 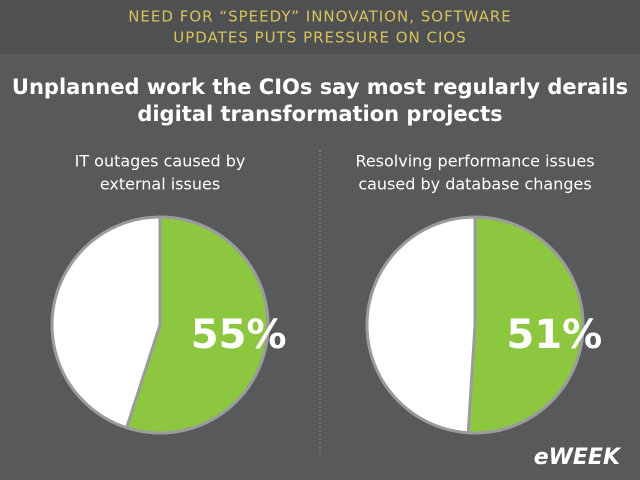 I want to click on logo: eWEEK, so click(x=578, y=457).